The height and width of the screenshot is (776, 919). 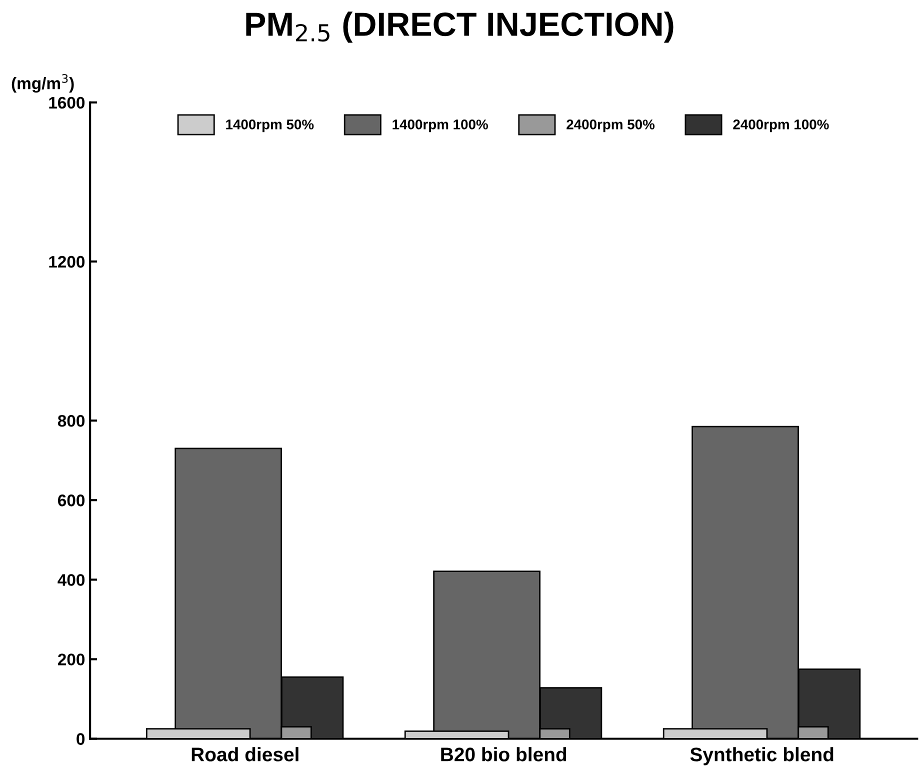 What do you see at coordinates (503, 754) in the screenshot?
I see `x-tick-label: B20 bio blend` at bounding box center [503, 754].